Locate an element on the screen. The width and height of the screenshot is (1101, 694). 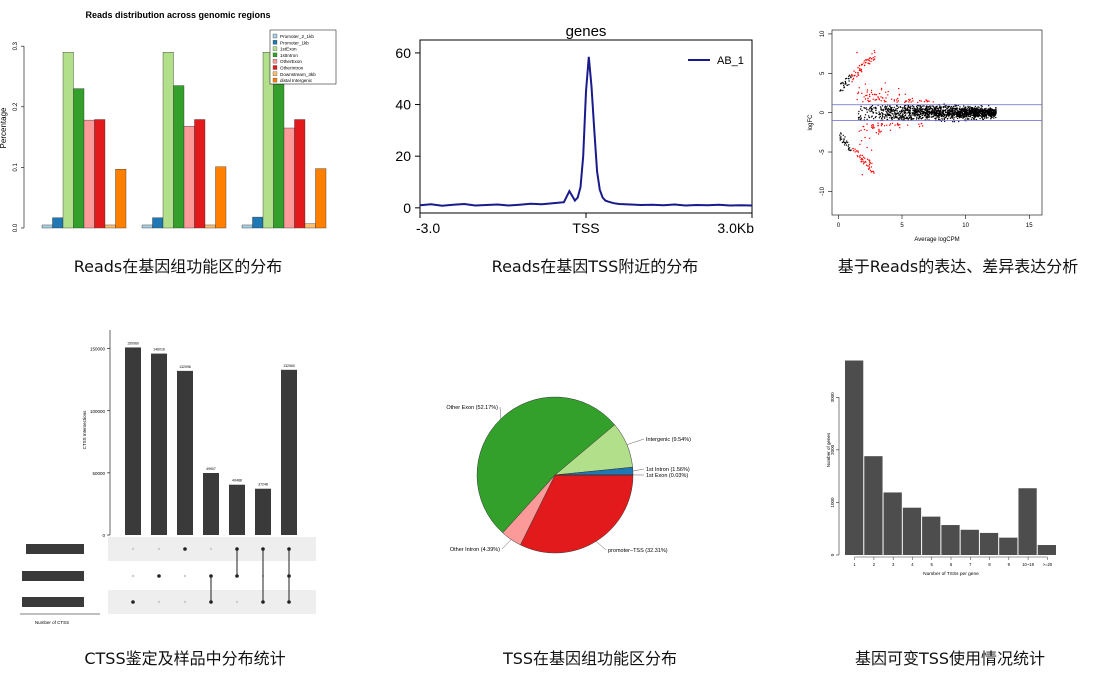
x-tick-label: 7 is located at coordinates (970, 564).